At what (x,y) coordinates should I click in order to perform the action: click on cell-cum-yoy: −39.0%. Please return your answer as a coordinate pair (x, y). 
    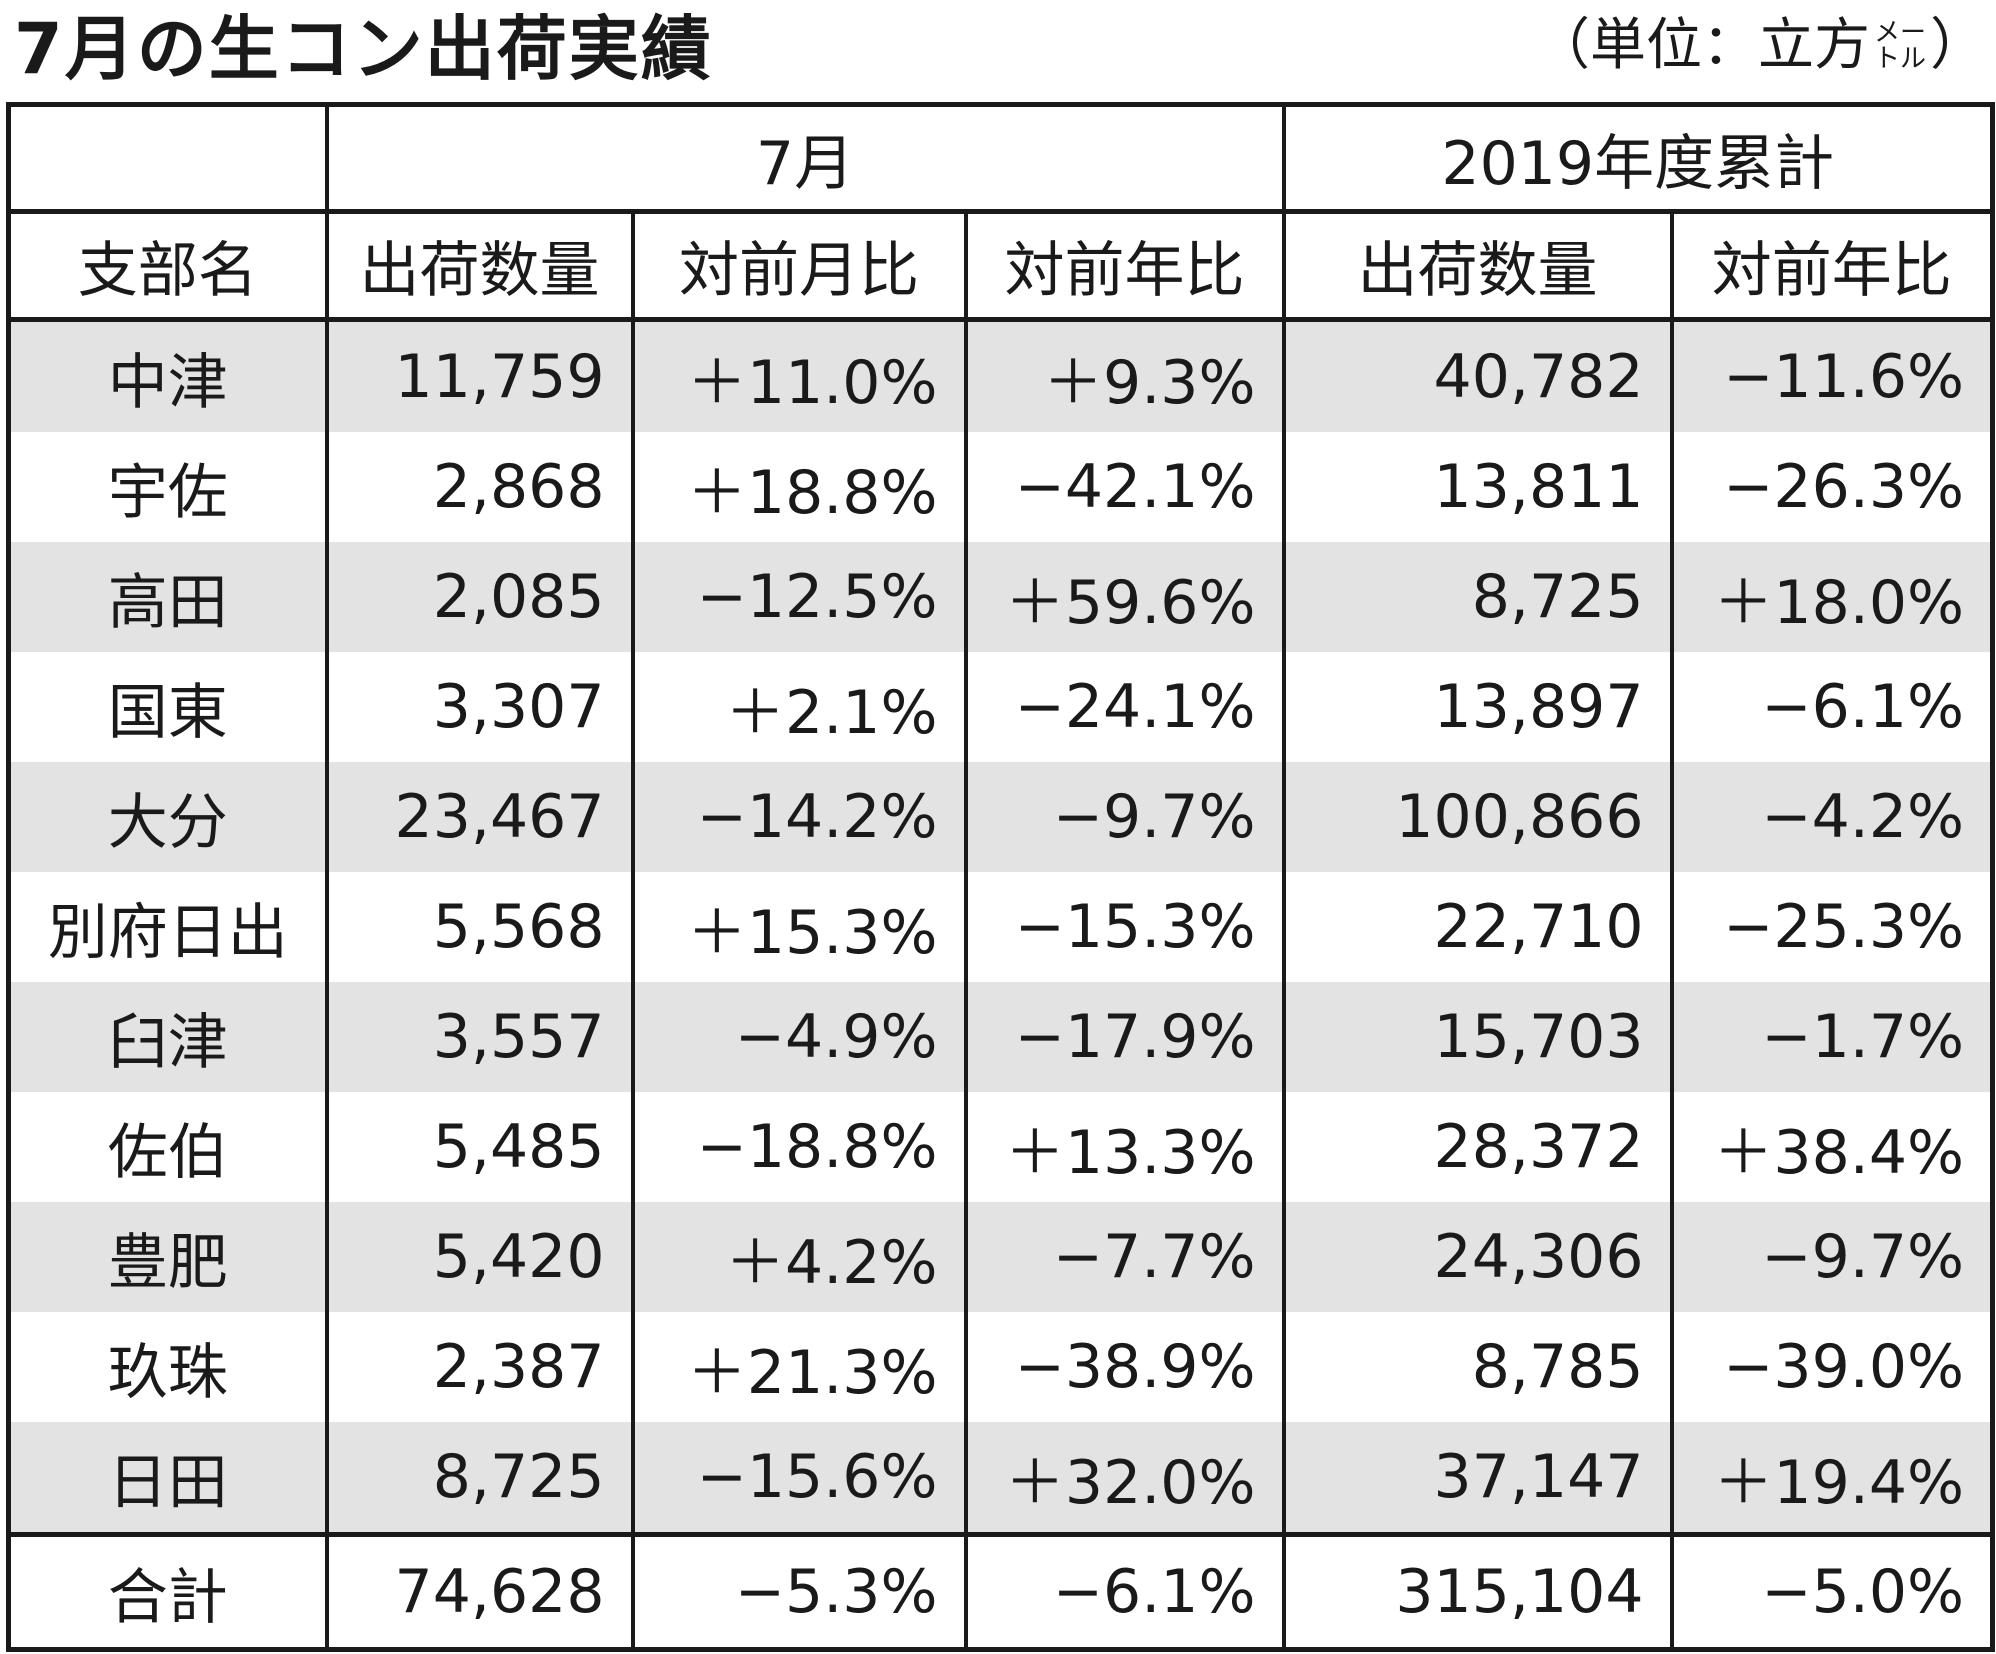
    Looking at the image, I should click on (1832, 1367).